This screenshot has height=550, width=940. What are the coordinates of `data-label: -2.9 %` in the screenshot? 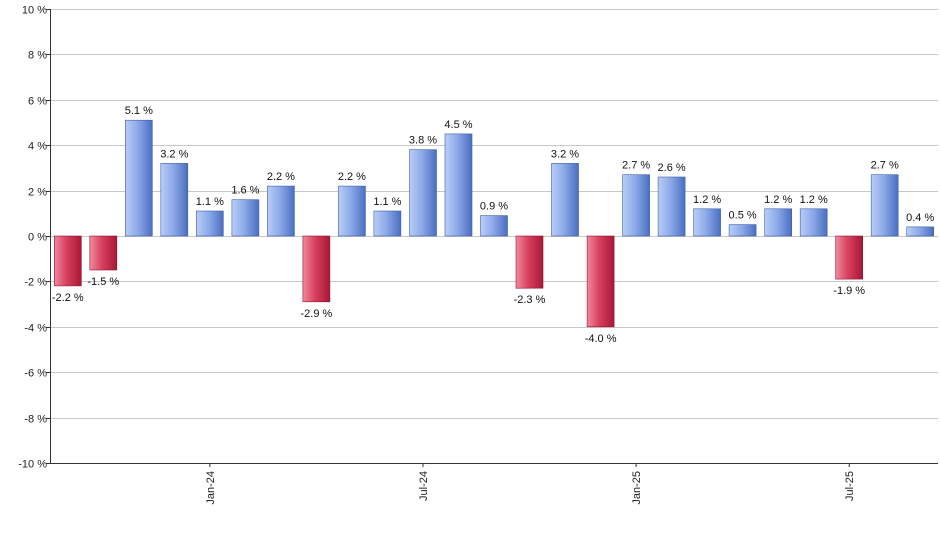 It's located at (317, 314).